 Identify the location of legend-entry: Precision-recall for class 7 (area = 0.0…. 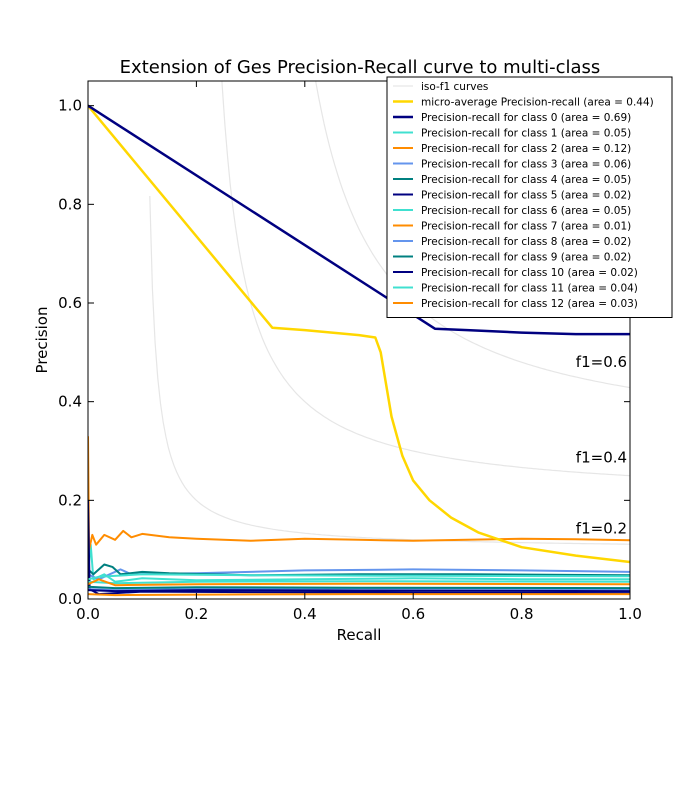
(526, 227).